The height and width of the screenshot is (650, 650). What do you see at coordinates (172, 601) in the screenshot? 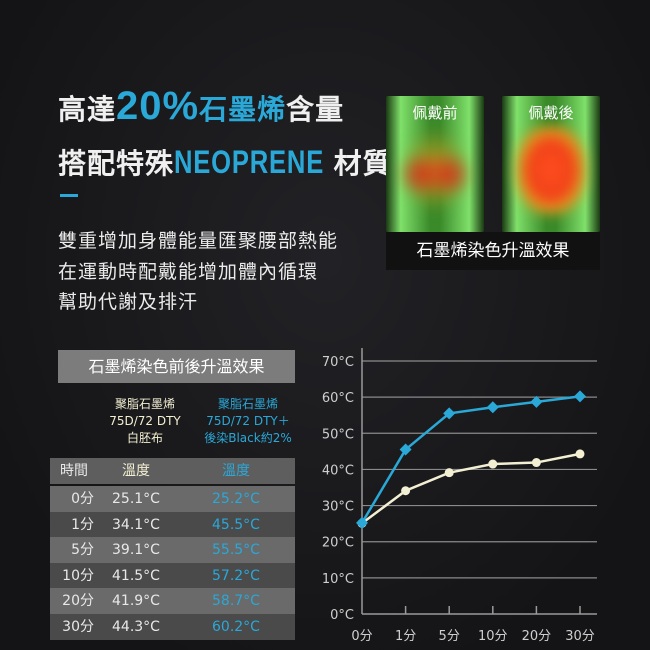
I see `table-row: 20分 41.9°C 58.7°C` at bounding box center [172, 601].